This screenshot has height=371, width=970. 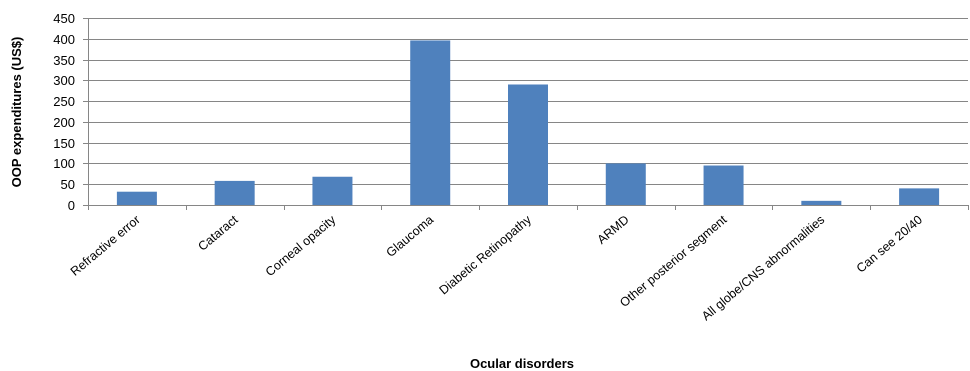 What do you see at coordinates (70, 112) in the screenshot?
I see `y-axis-ticks: 0 50 100 150 200 250 300 350 400 450` at bounding box center [70, 112].